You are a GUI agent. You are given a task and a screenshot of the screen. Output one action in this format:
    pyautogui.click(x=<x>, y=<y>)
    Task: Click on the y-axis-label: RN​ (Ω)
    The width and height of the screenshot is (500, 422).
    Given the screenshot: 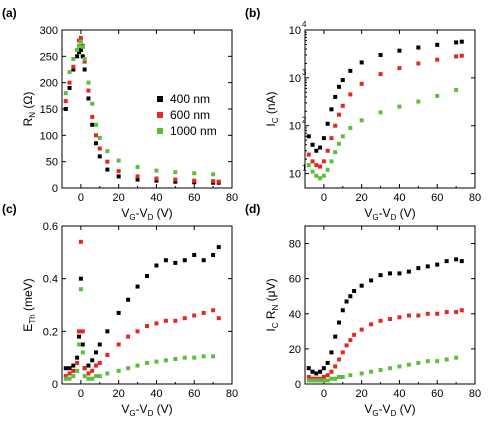 What is the action you would take?
    pyautogui.click(x=29, y=109)
    